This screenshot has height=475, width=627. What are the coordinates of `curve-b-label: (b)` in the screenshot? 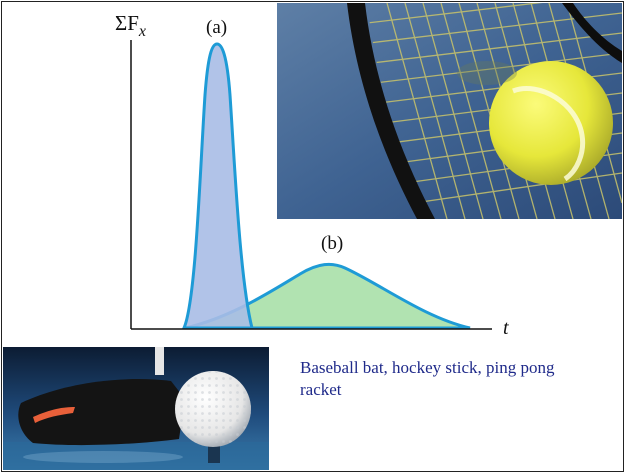 It's located at (332, 243).